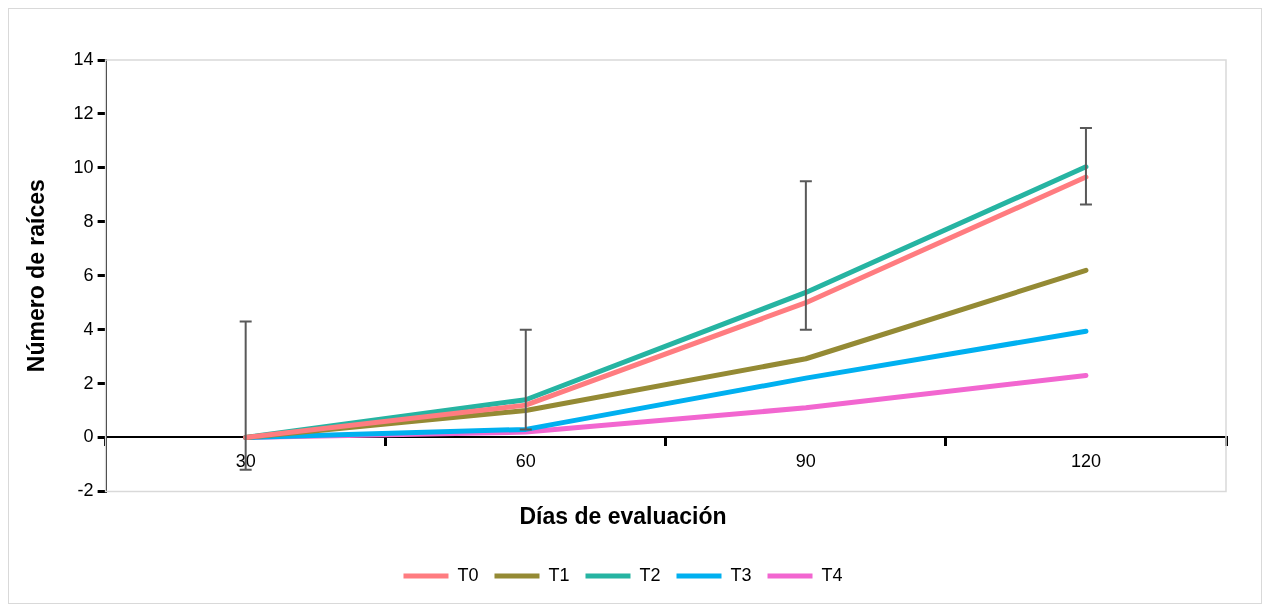  Describe the element at coordinates (468, 574) in the screenshot. I see `legend-label: T0` at that location.